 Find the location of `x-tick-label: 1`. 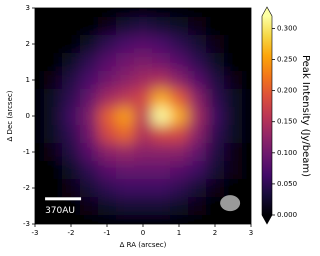

x-tick-label: 1 is located at coordinates (179, 233).